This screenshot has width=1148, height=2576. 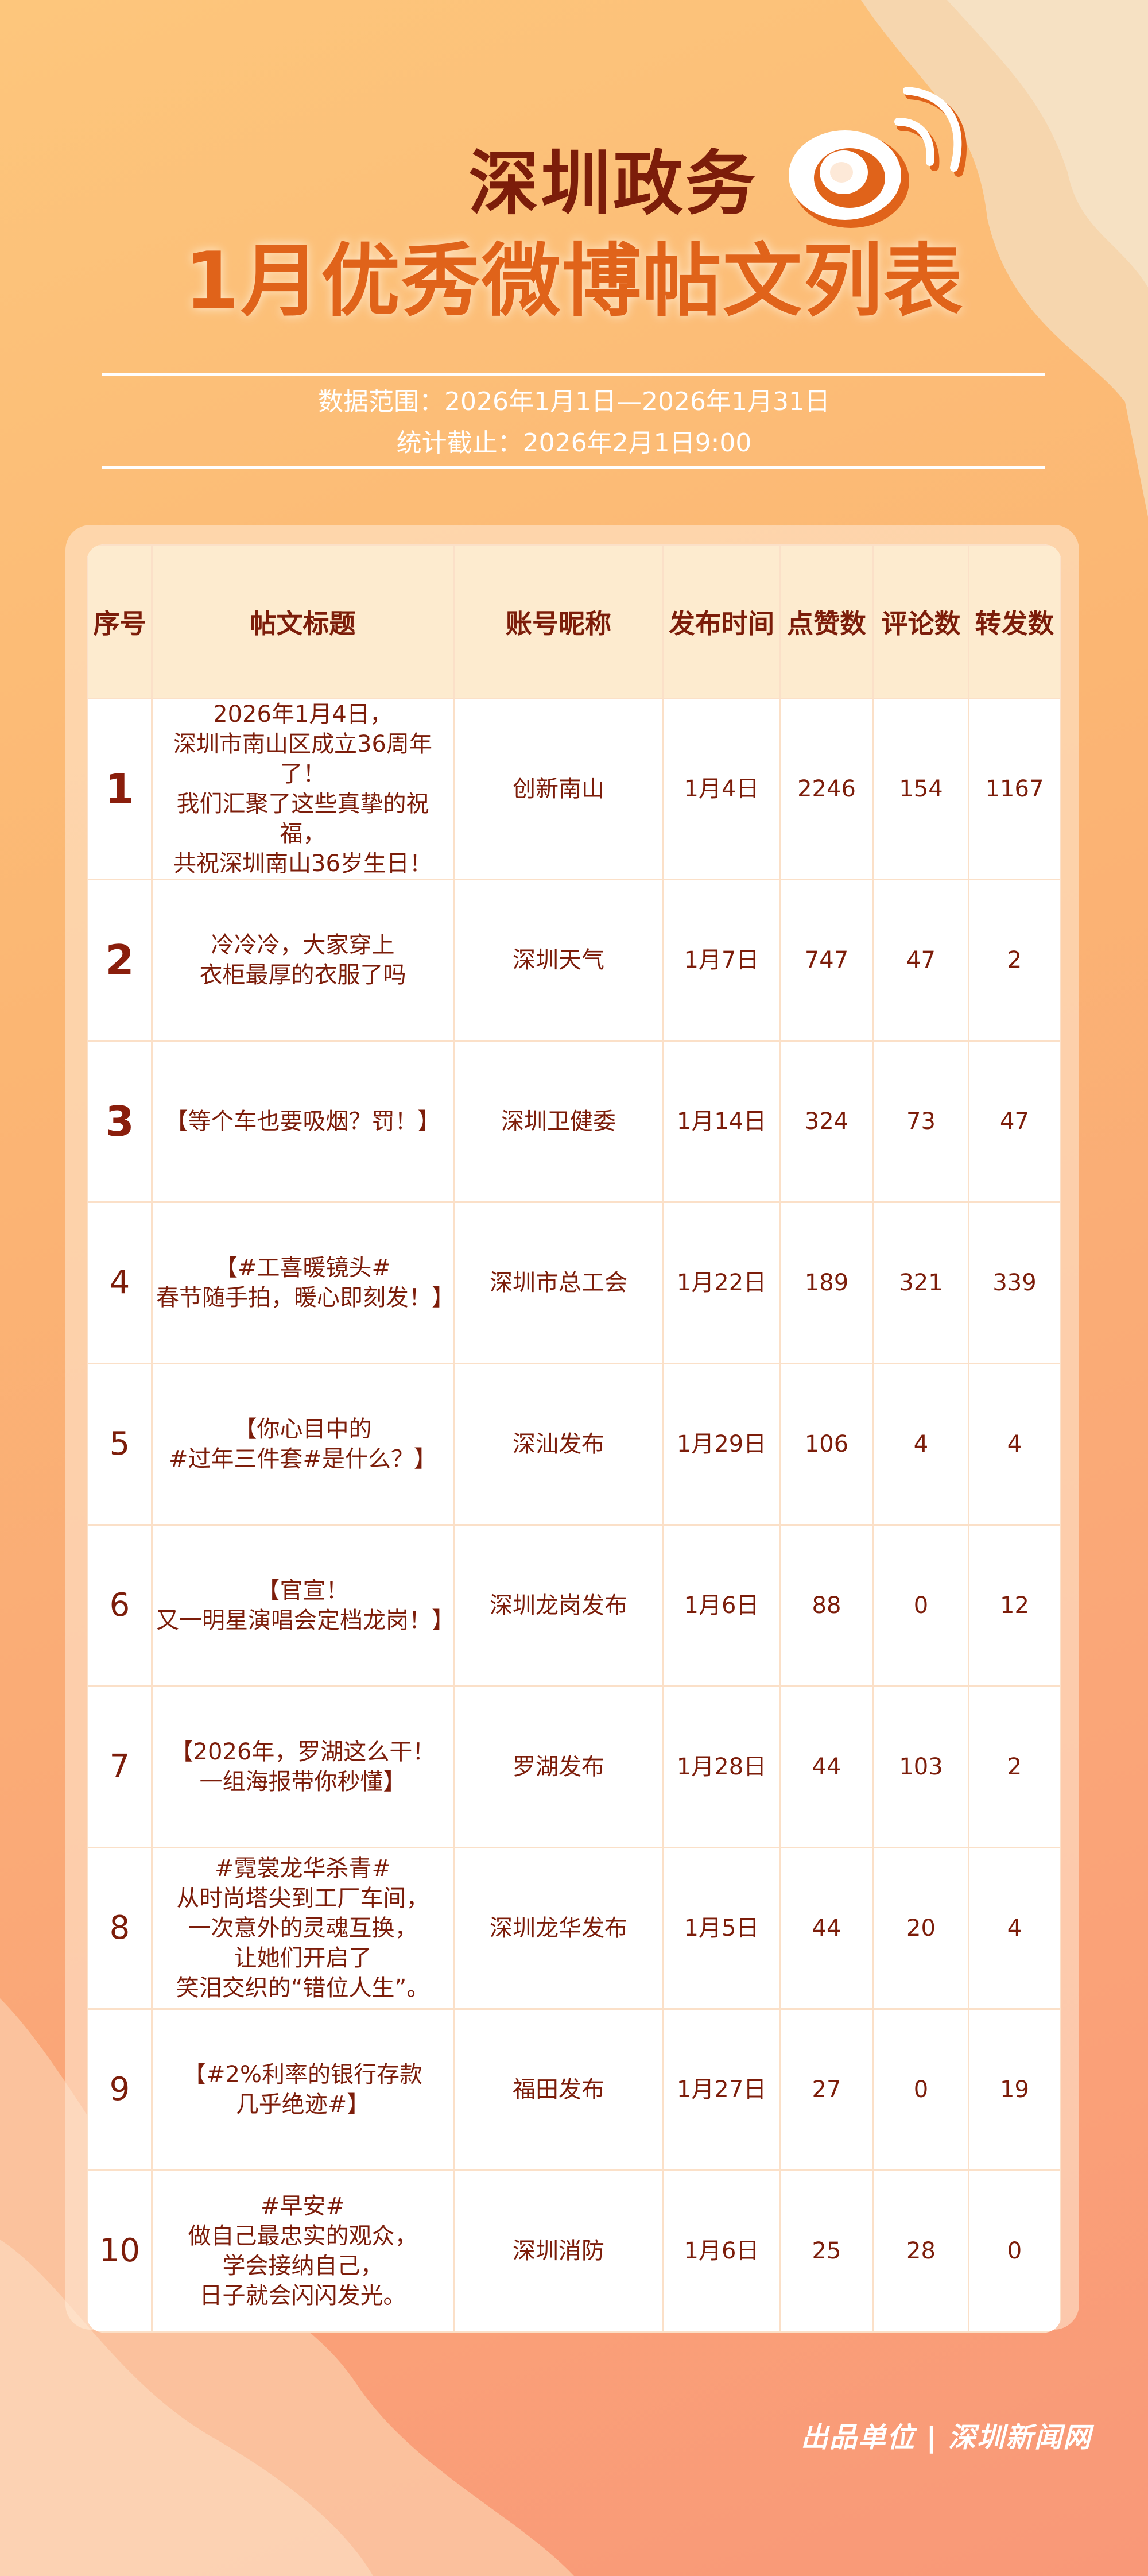 What do you see at coordinates (1014, 621) in the screenshot?
I see `column-header: 转发数` at bounding box center [1014, 621].